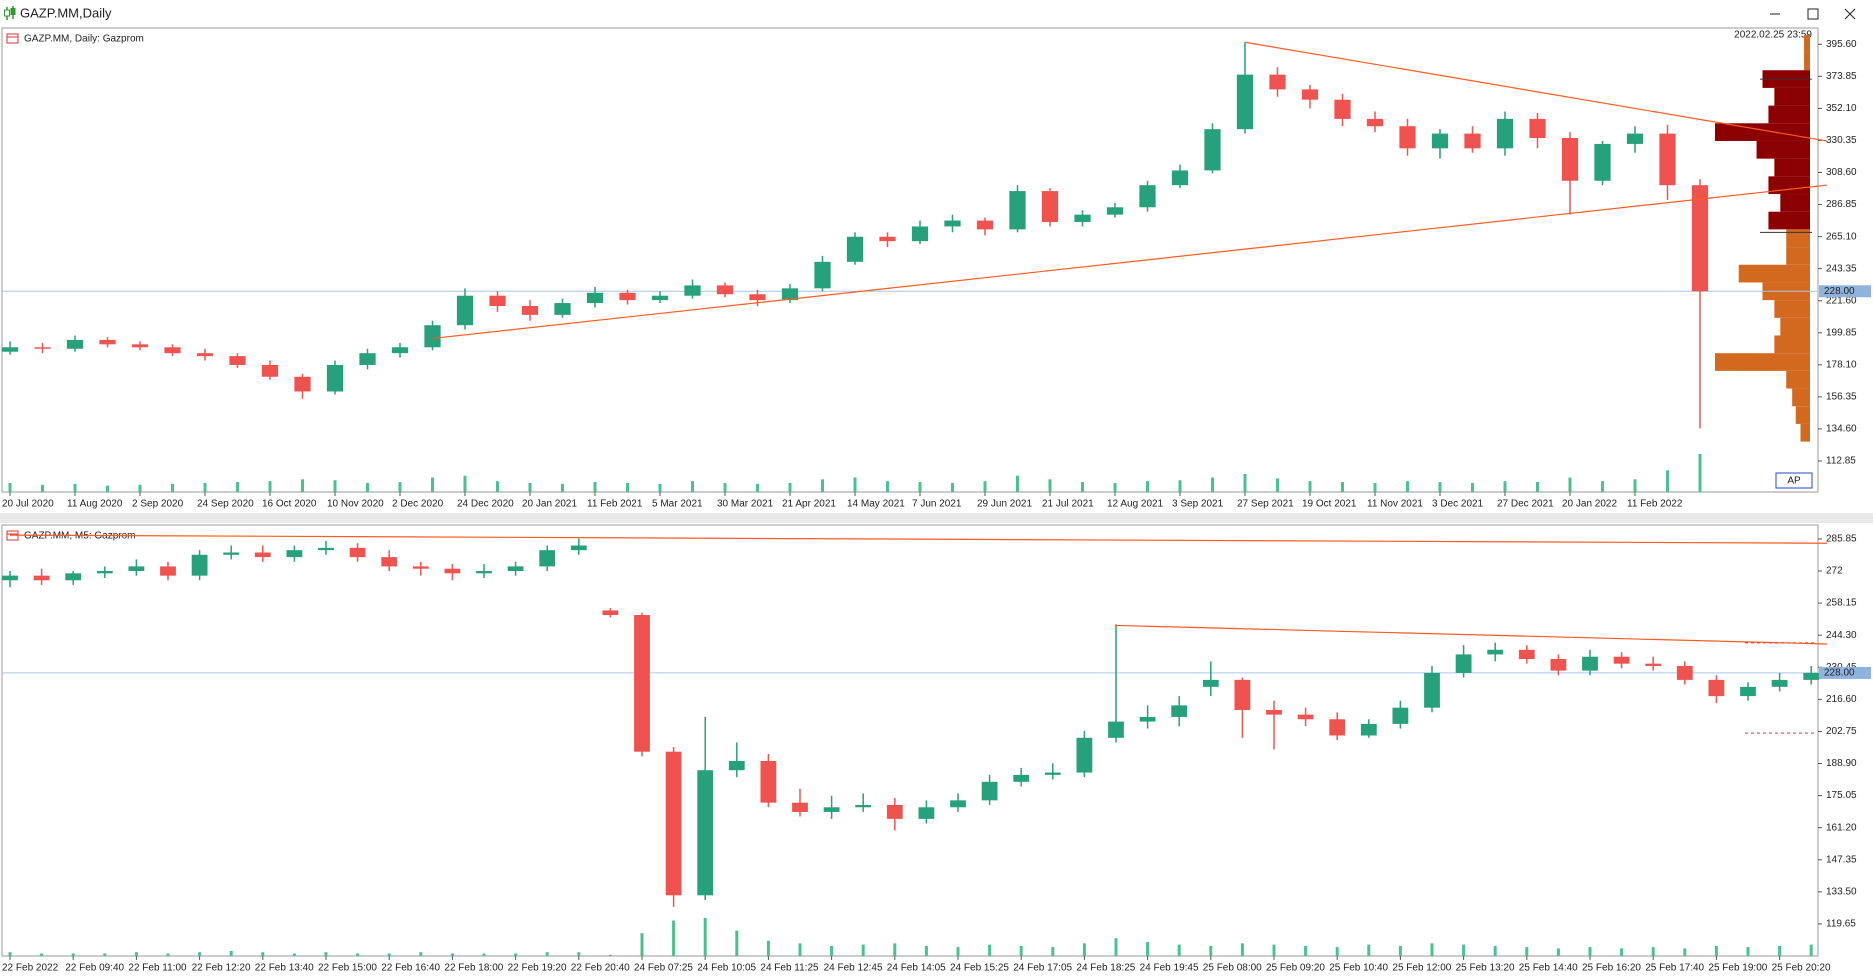  What do you see at coordinates (1850, 14) in the screenshot?
I see `close-button` at bounding box center [1850, 14].